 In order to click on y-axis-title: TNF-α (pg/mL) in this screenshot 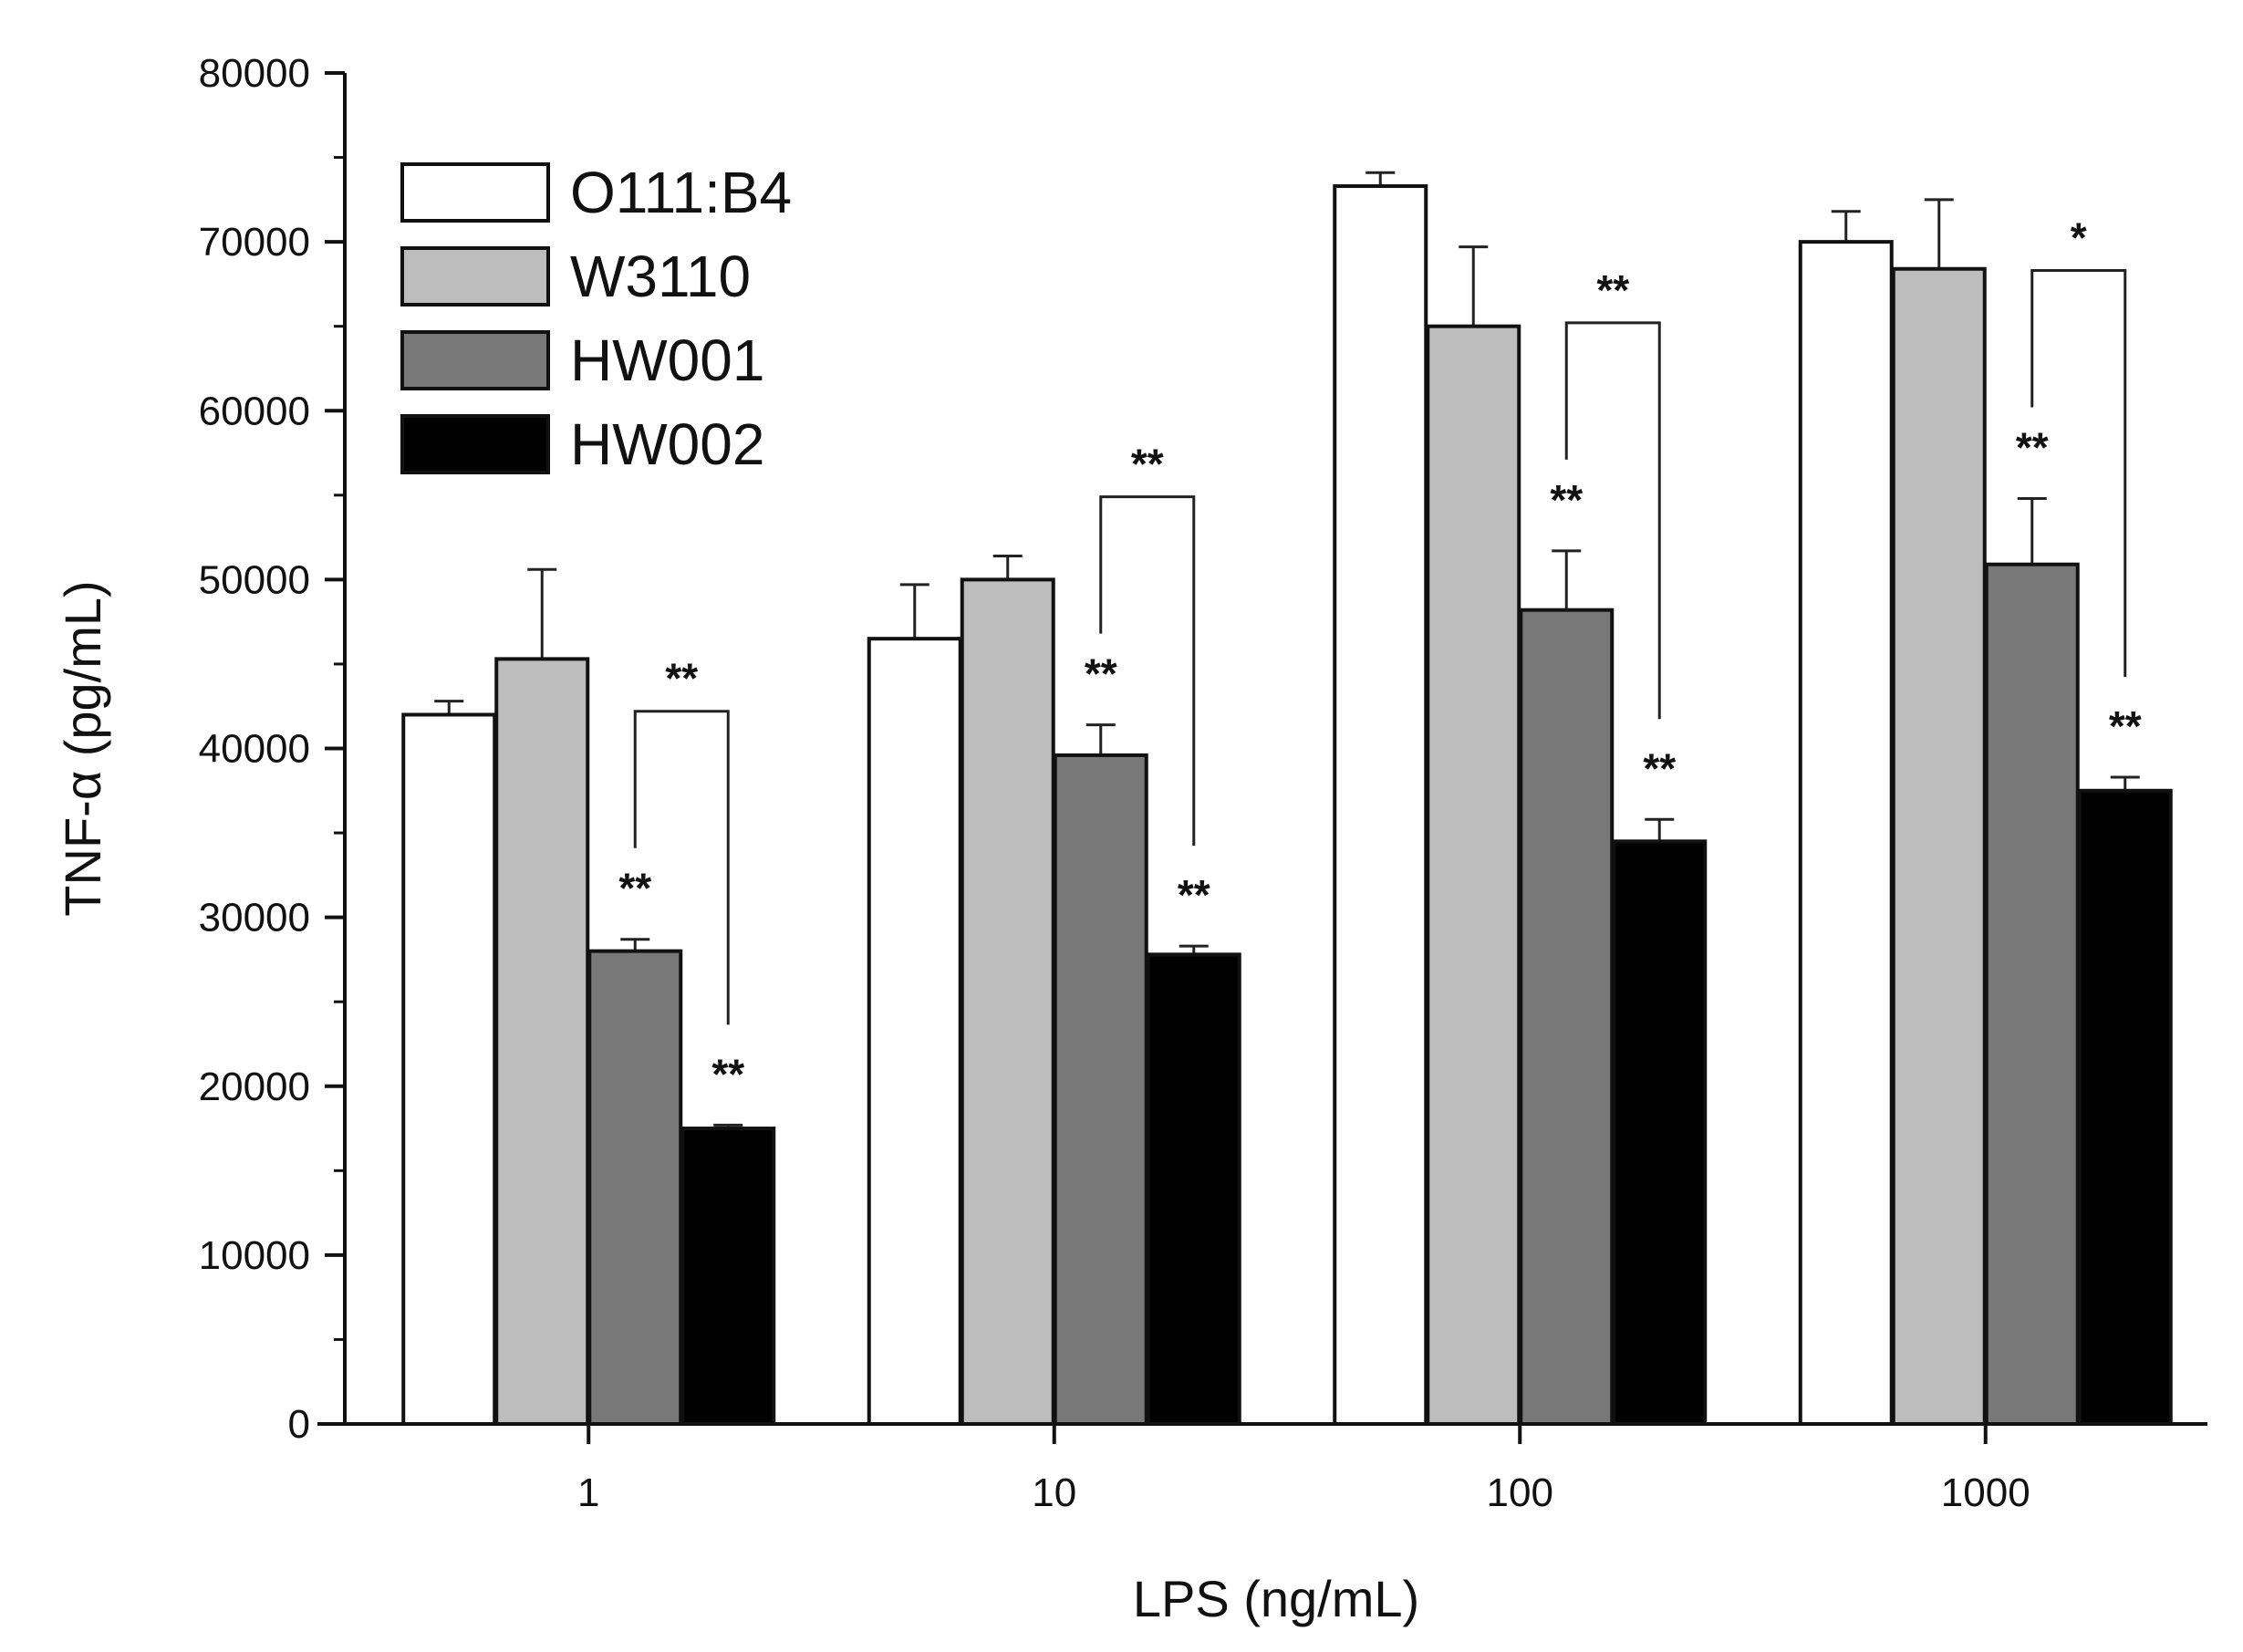, I will do `click(82, 748)`.